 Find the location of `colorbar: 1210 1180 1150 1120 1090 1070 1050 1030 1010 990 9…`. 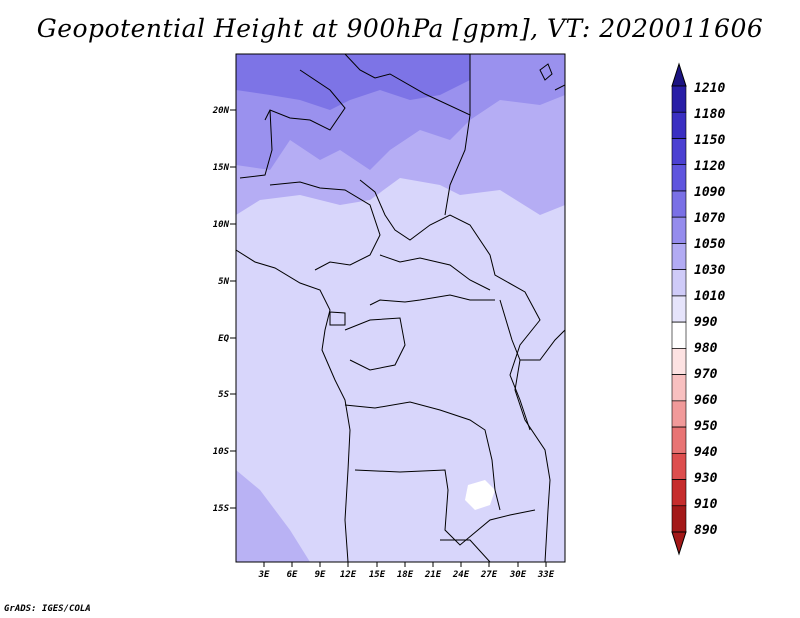

colorbar: 1210 1180 1150 1120 1090 1070 1050 1030 1010 990 9… is located at coordinates (698, 309).